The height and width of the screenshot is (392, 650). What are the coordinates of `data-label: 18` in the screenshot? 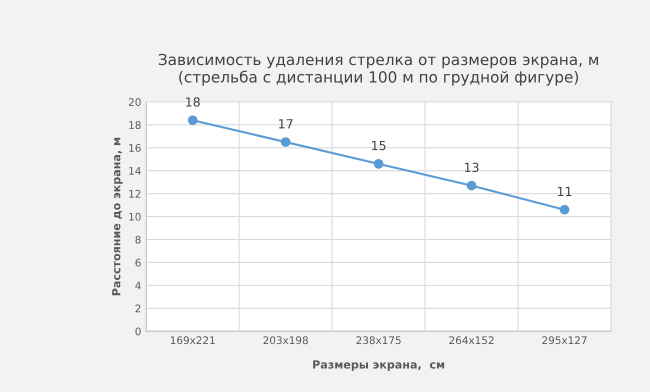 It's located at (193, 102).